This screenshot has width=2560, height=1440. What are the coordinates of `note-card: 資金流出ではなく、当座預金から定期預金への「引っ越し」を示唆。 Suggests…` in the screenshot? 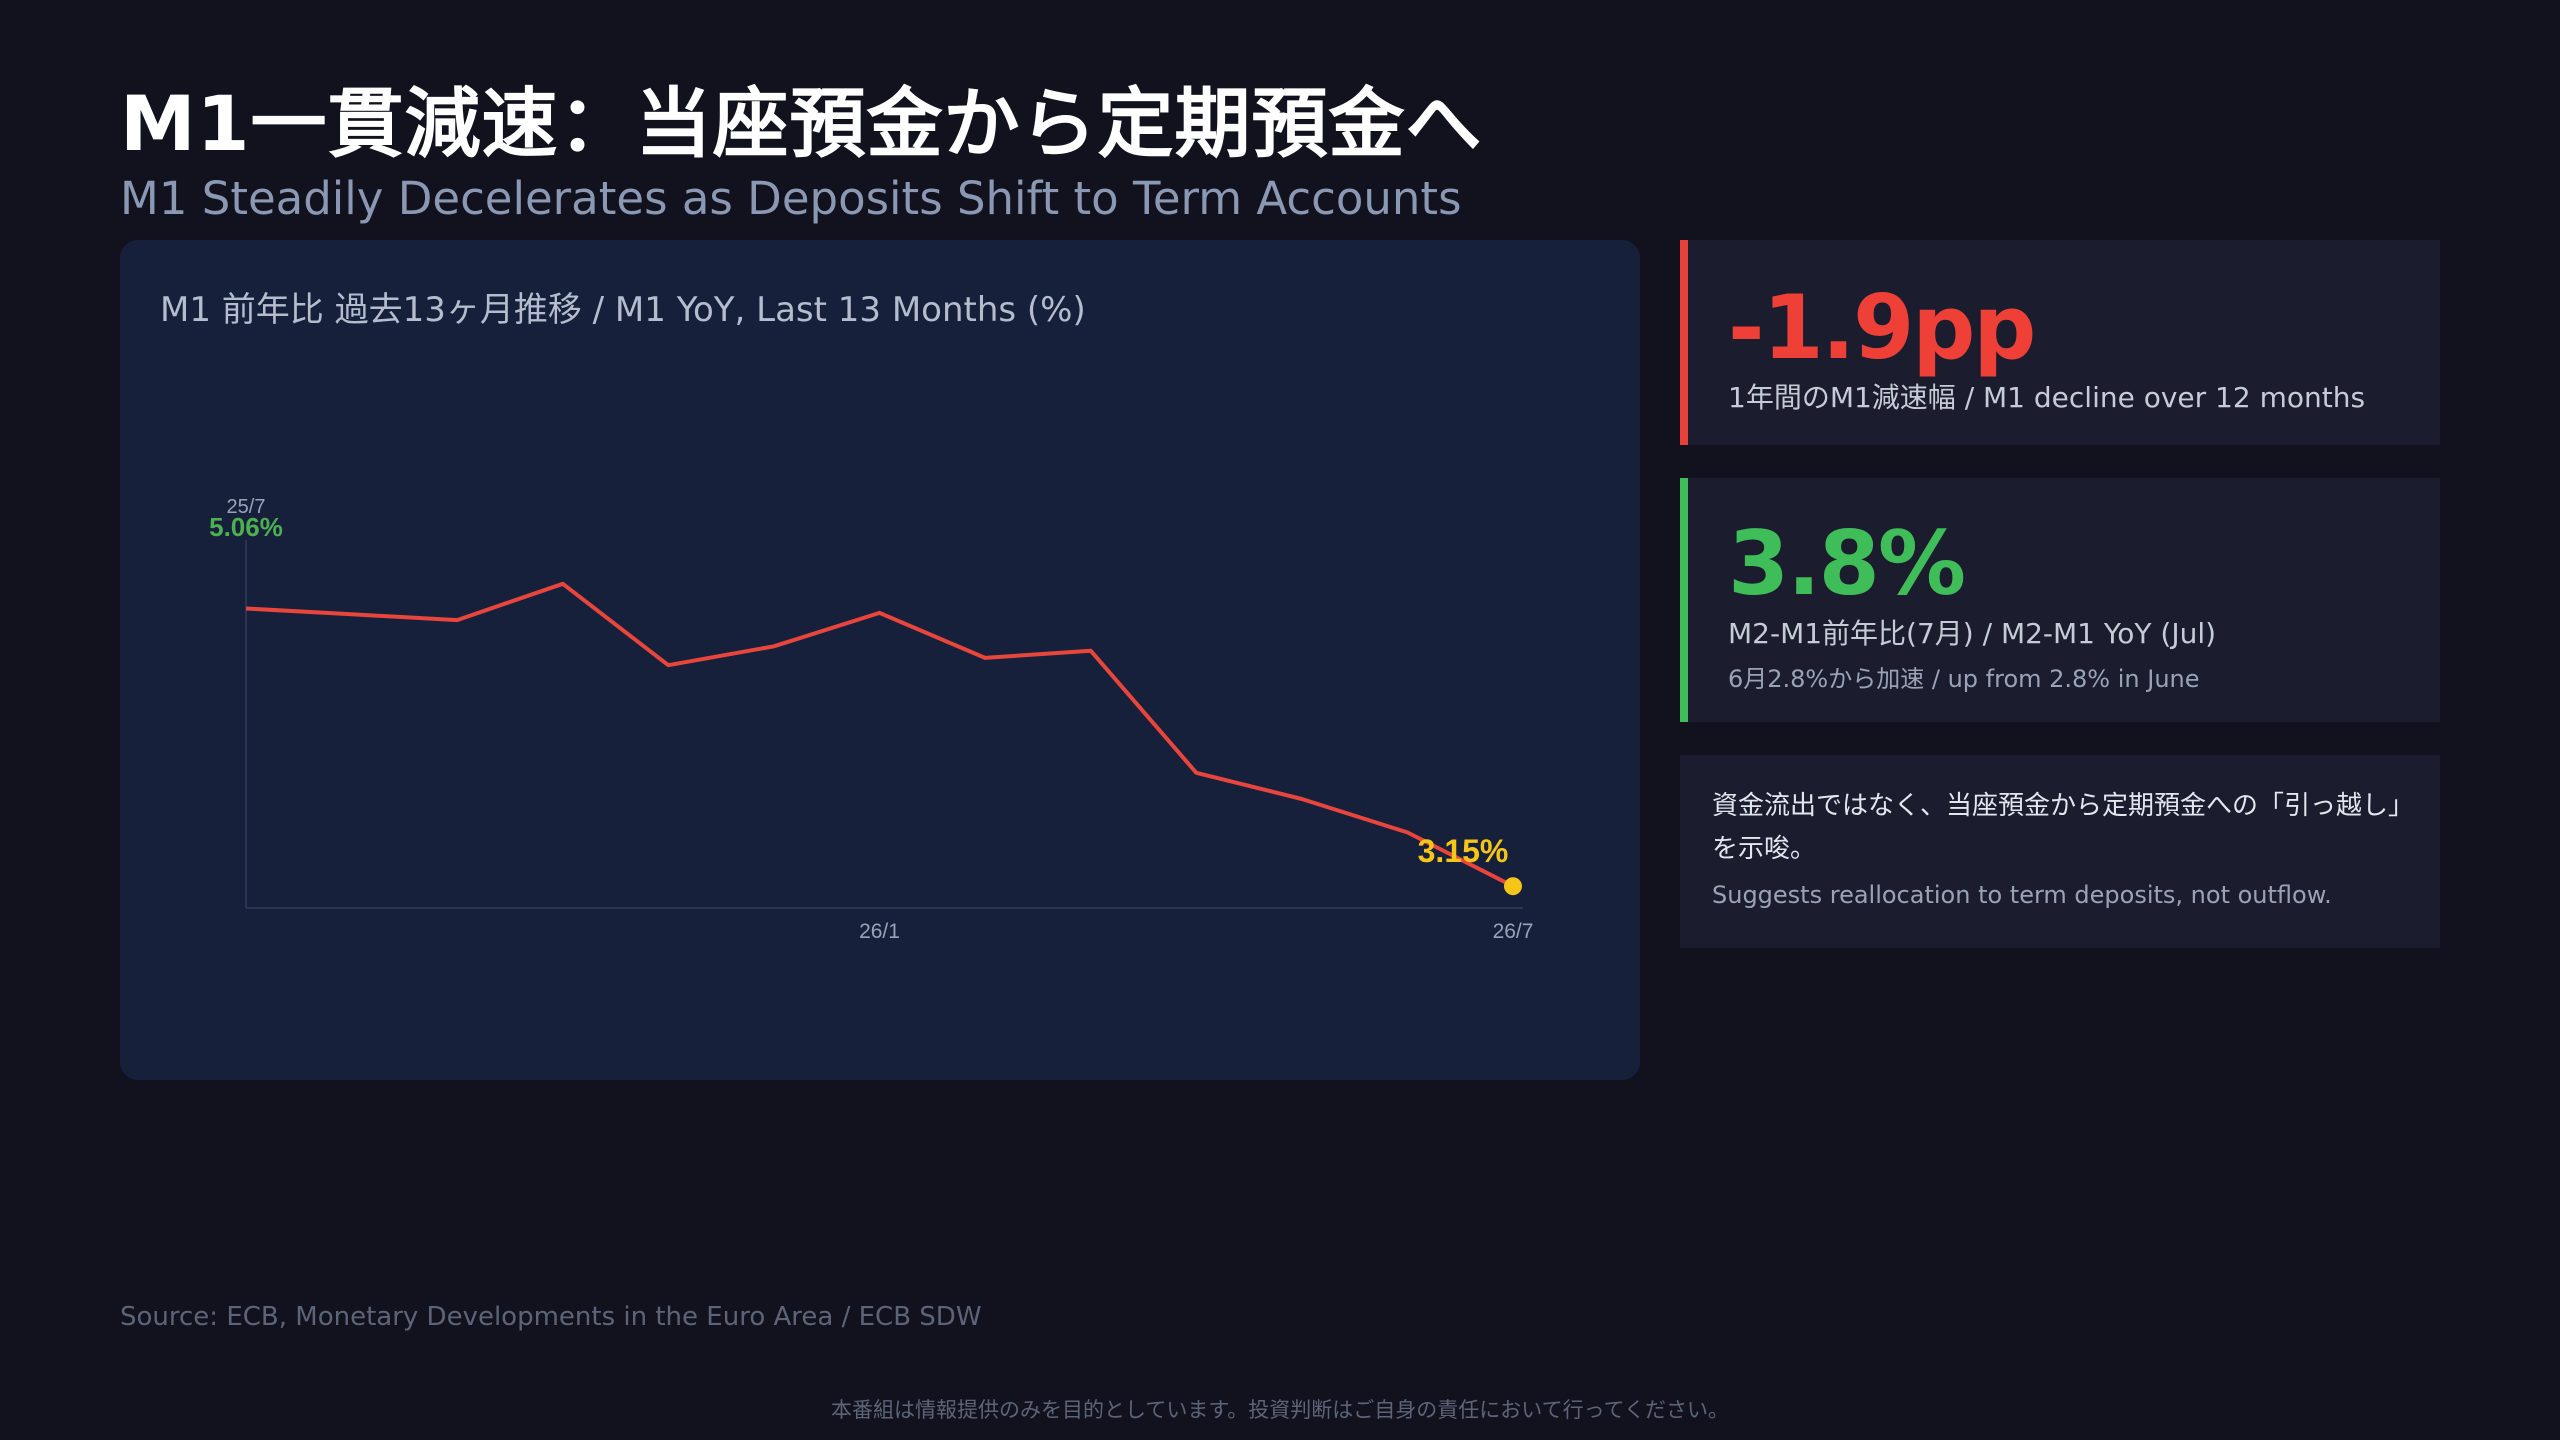 It's located at (2060, 851).